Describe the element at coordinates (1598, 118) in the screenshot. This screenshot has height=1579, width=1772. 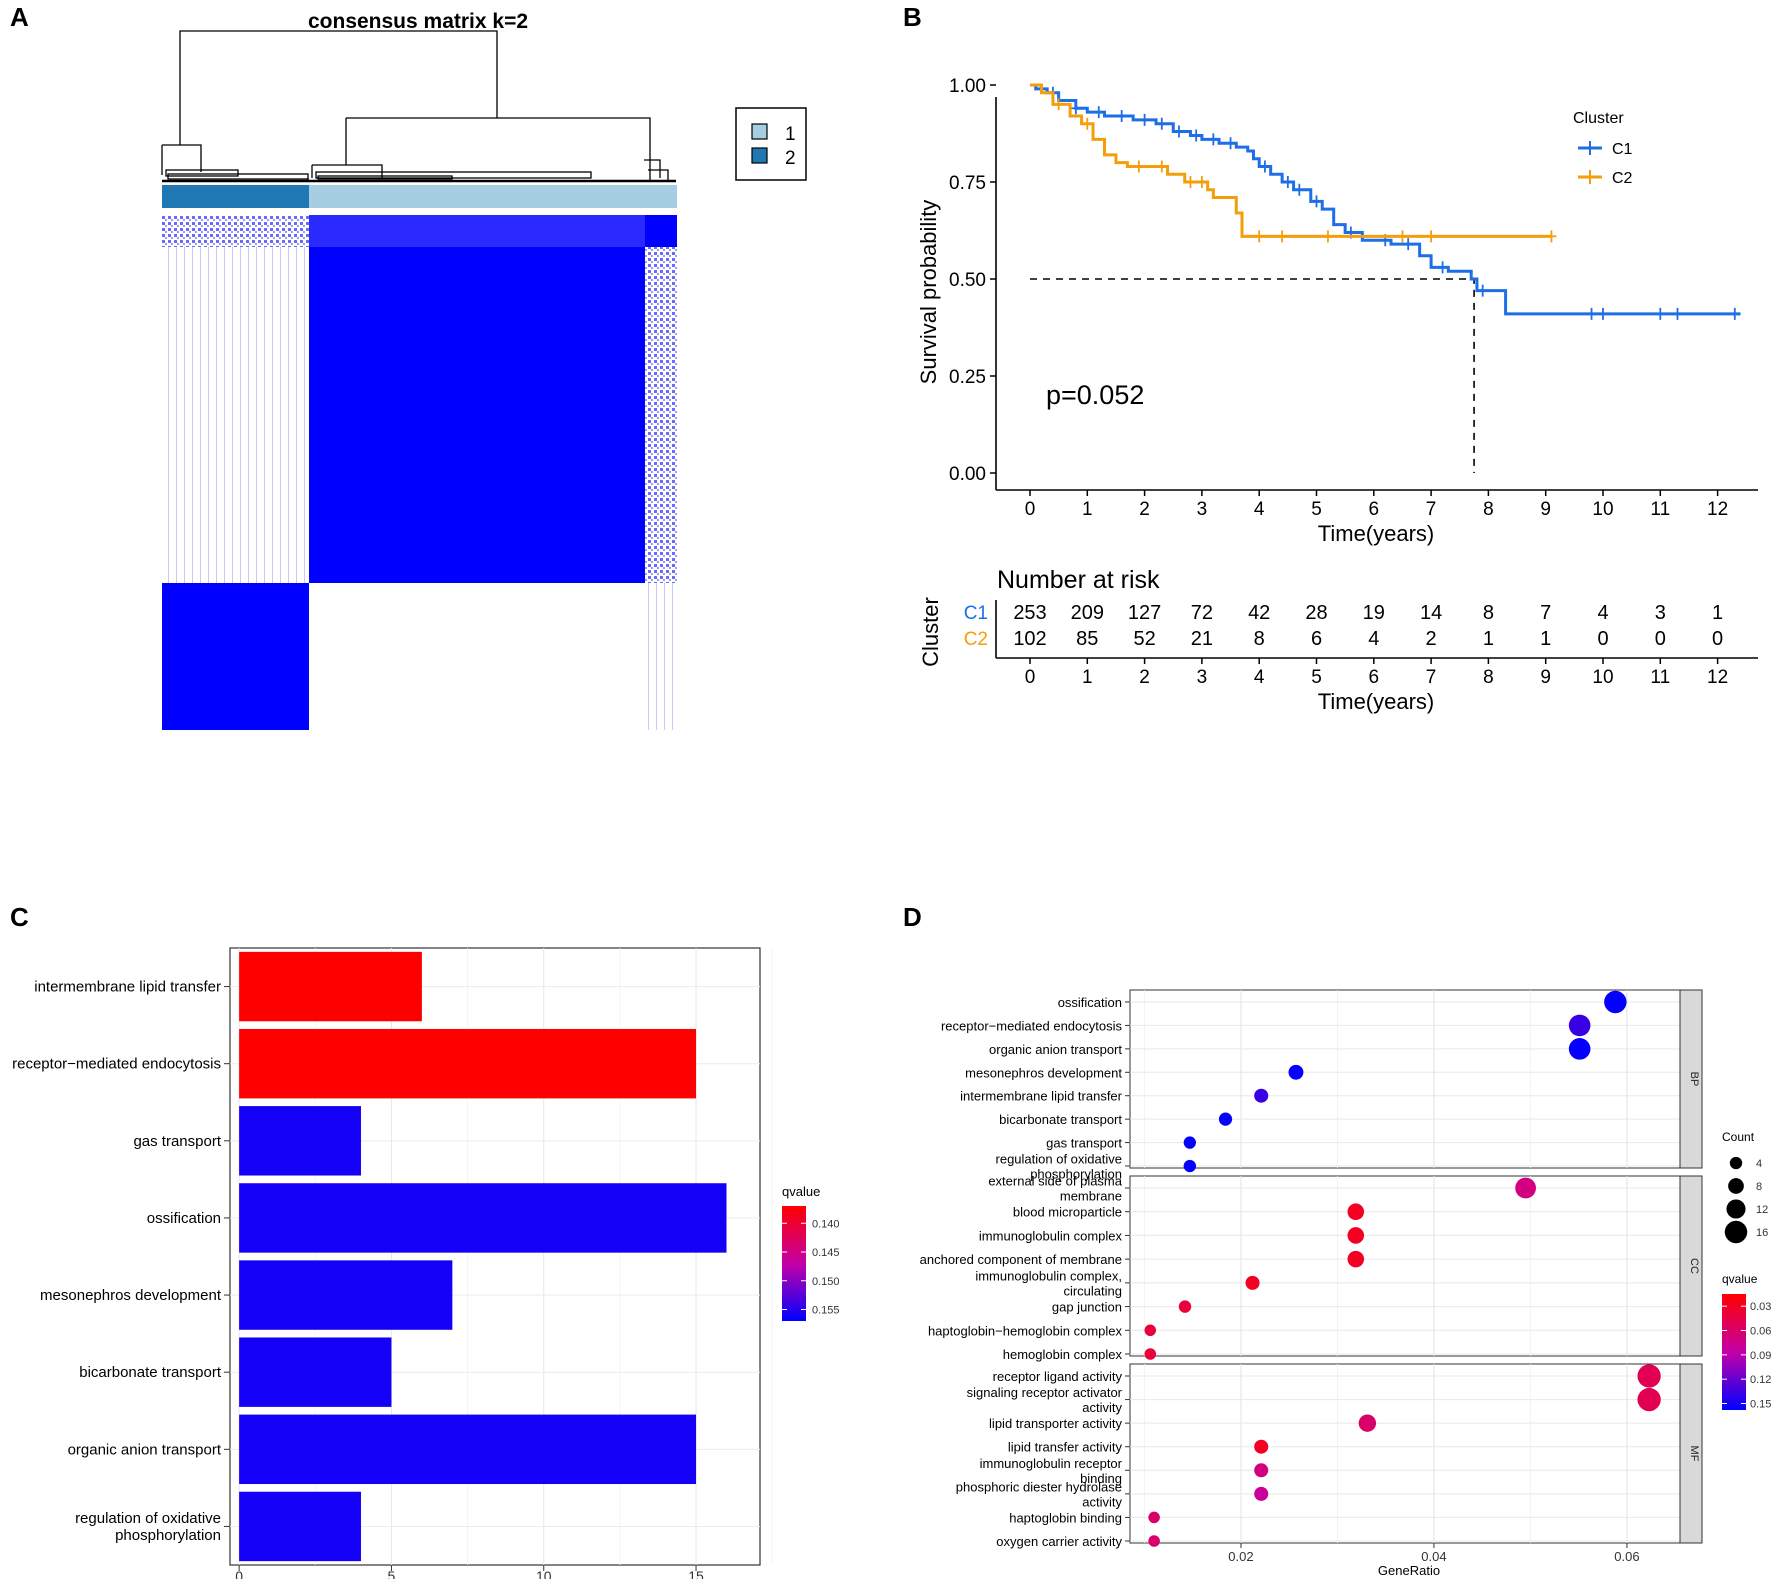
I see `km-legend-title: Cluster` at that location.